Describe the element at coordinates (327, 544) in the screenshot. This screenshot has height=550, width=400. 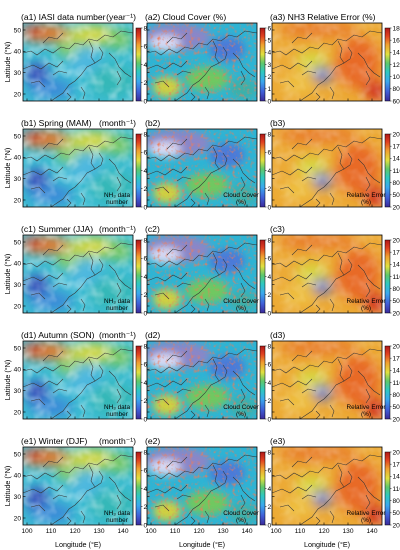
I see `x-axis-label-col-3: Longitude (°E)` at that location.